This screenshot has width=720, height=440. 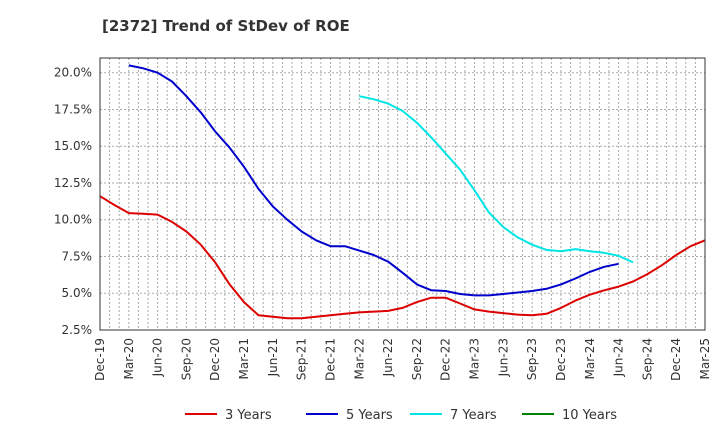 I want to click on chart-title: [2372] Trend of StDev of ROE, so click(x=226, y=26).